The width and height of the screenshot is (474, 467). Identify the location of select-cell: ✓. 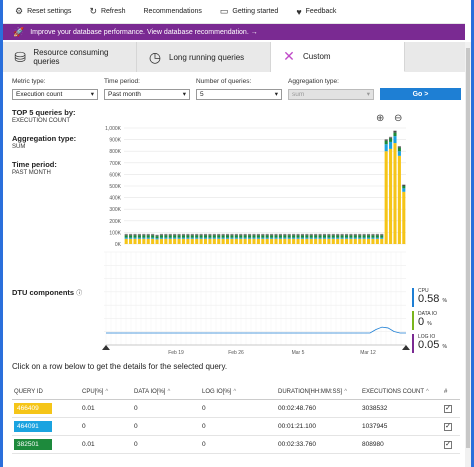
(451, 444).